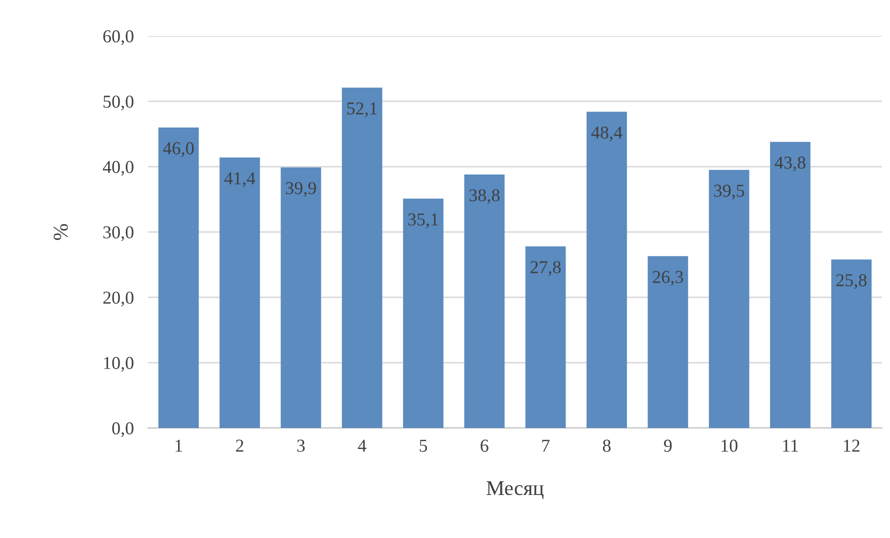 The height and width of the screenshot is (538, 890). What do you see at coordinates (362, 446) in the screenshot?
I see `x-tick-label: 4` at bounding box center [362, 446].